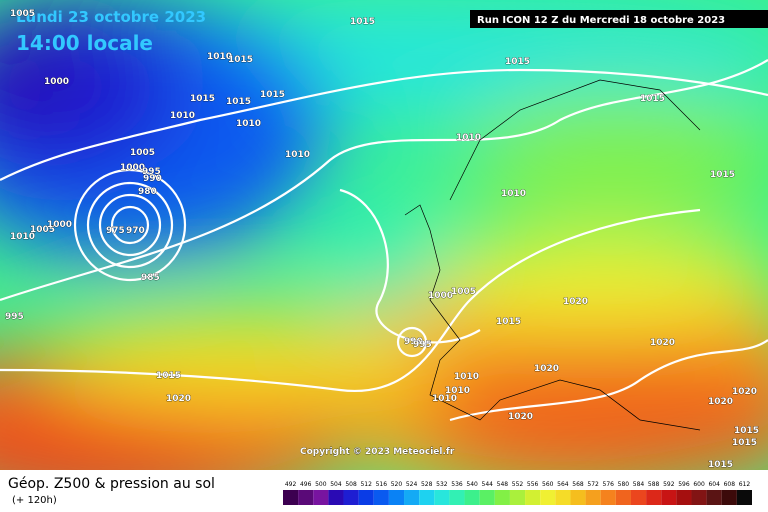 The image size is (768, 512). What do you see at coordinates (730, 484) in the screenshot?
I see `colorbar-label: 608` at bounding box center [730, 484].